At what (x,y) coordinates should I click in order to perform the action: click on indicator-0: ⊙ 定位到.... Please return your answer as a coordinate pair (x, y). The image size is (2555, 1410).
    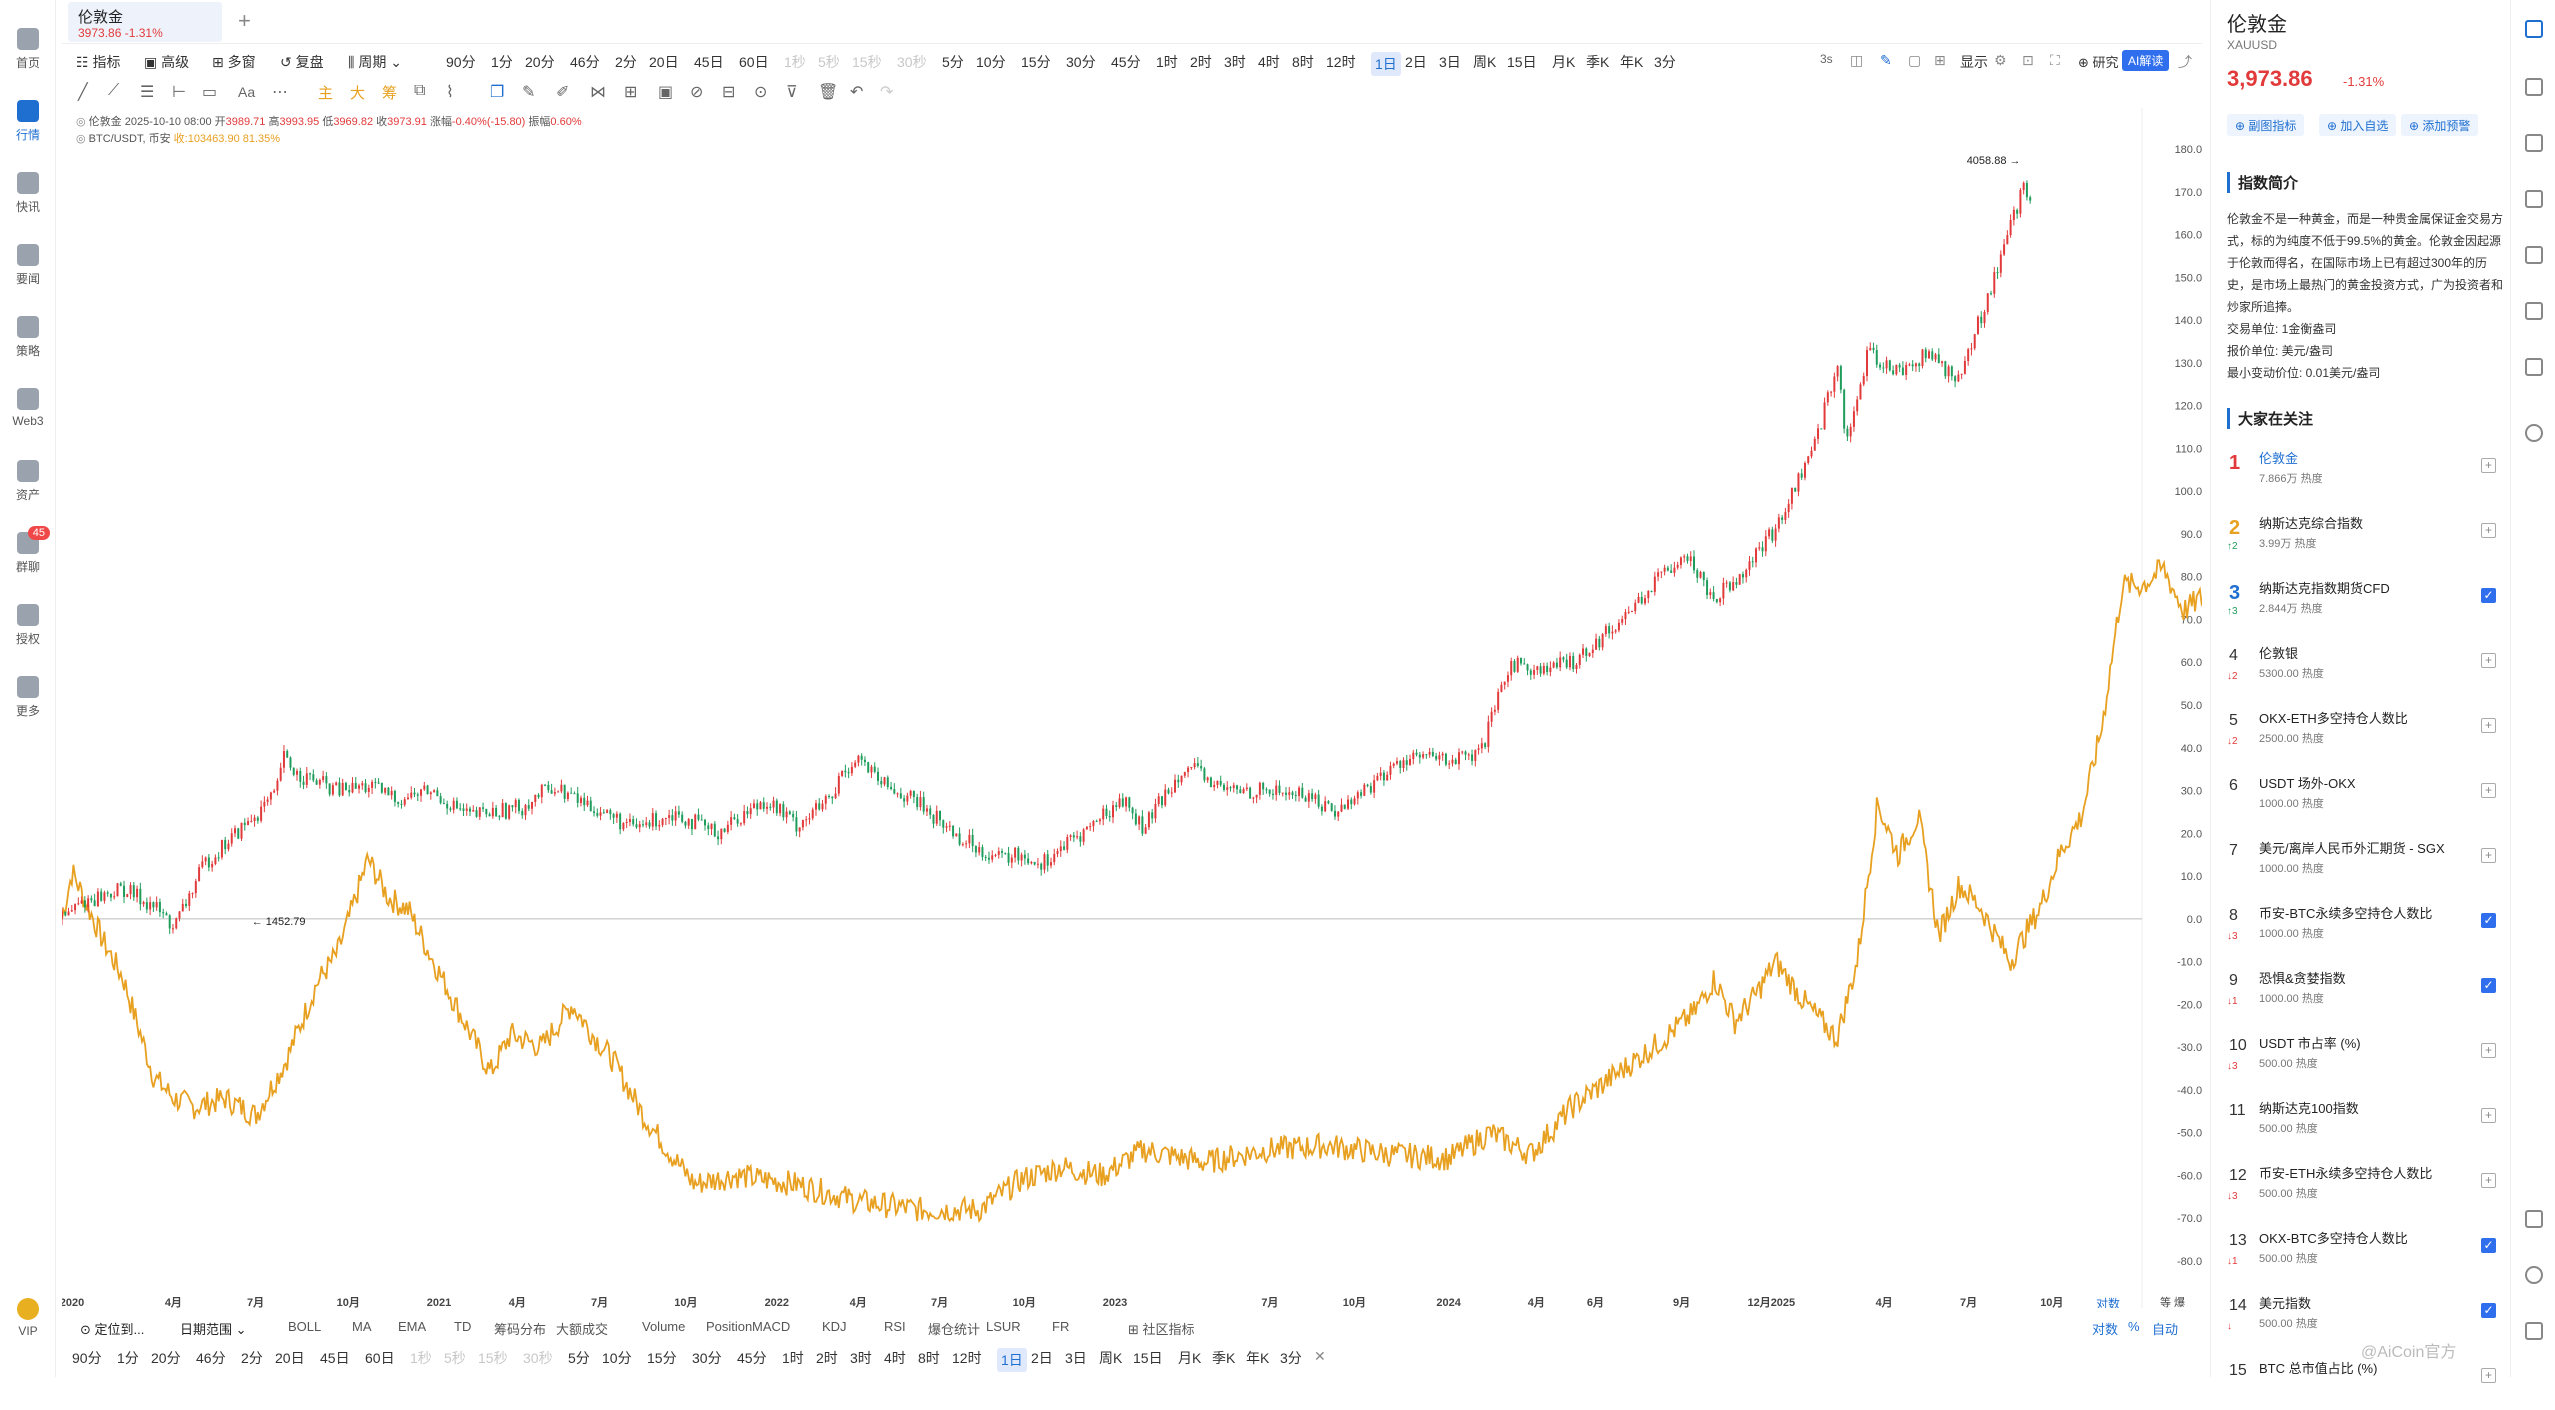
    Looking at the image, I should click on (112, 1329).